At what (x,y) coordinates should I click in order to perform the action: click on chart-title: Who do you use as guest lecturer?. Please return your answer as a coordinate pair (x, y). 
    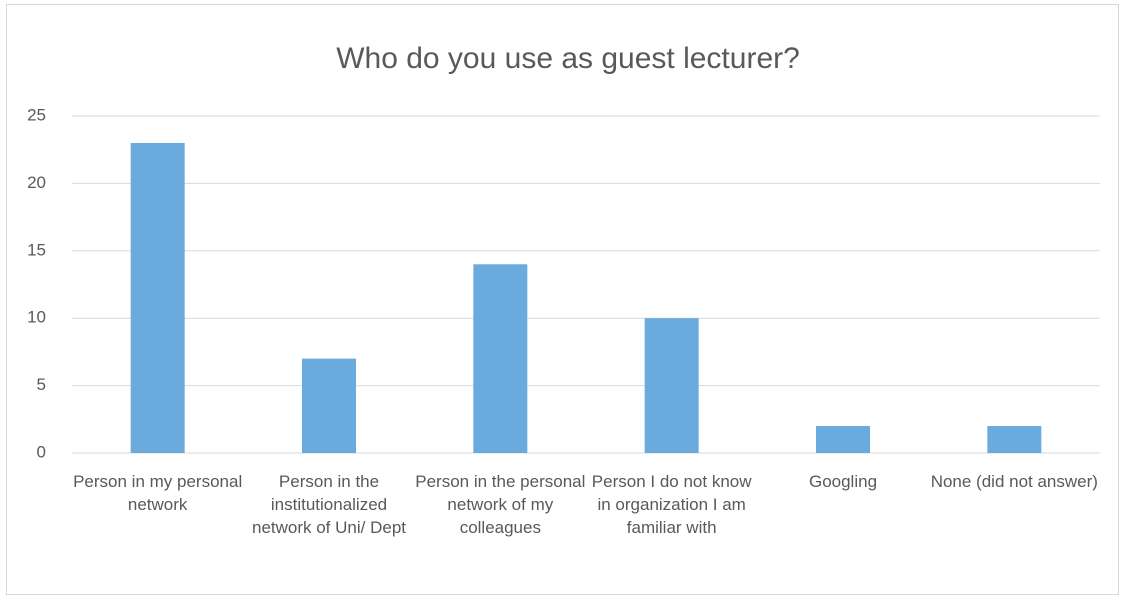
    Looking at the image, I should click on (568, 58).